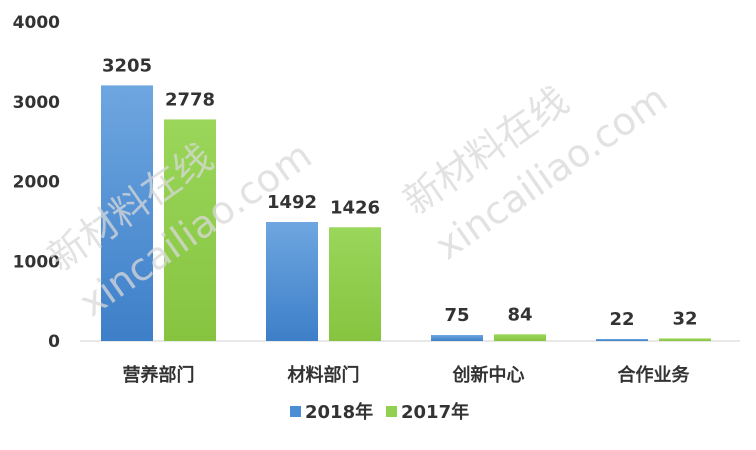  I want to click on legend-label-1: 2017年, so click(435, 412).